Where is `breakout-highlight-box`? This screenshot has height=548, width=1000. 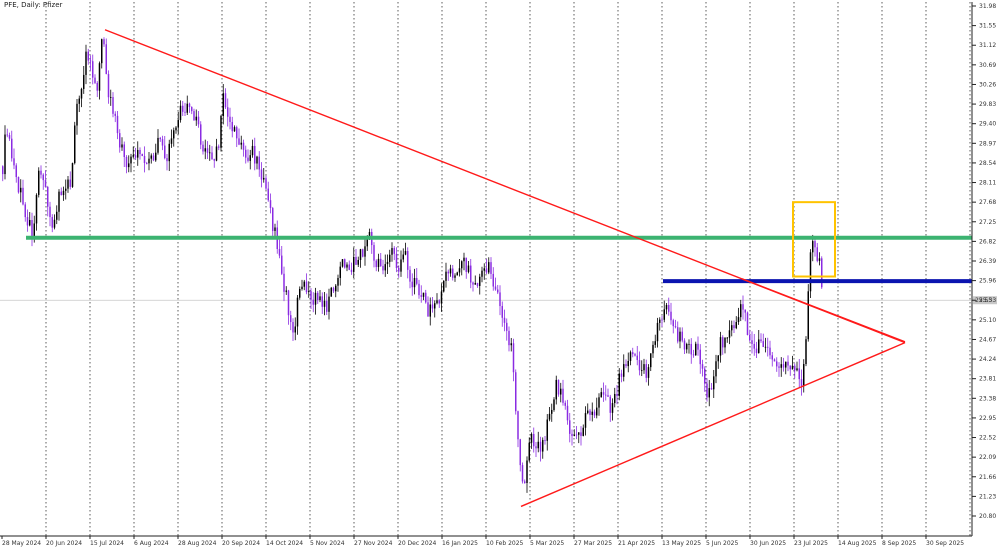
breakout-highlight-box is located at coordinates (814, 239).